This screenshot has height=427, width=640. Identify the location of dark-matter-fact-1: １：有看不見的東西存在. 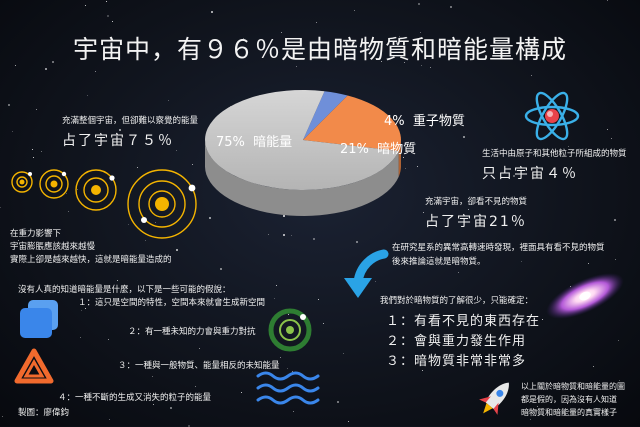
(463, 321).